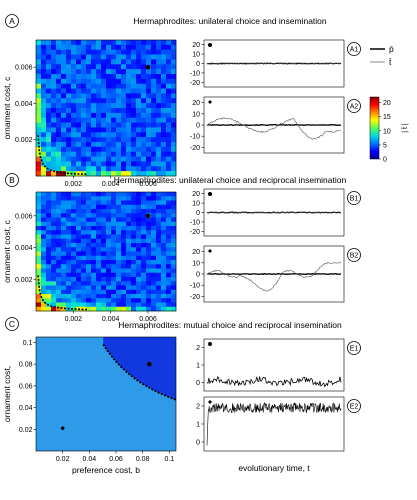 This screenshot has height=500, width=417. I want to click on heatmap-frame, so click(106, 108).